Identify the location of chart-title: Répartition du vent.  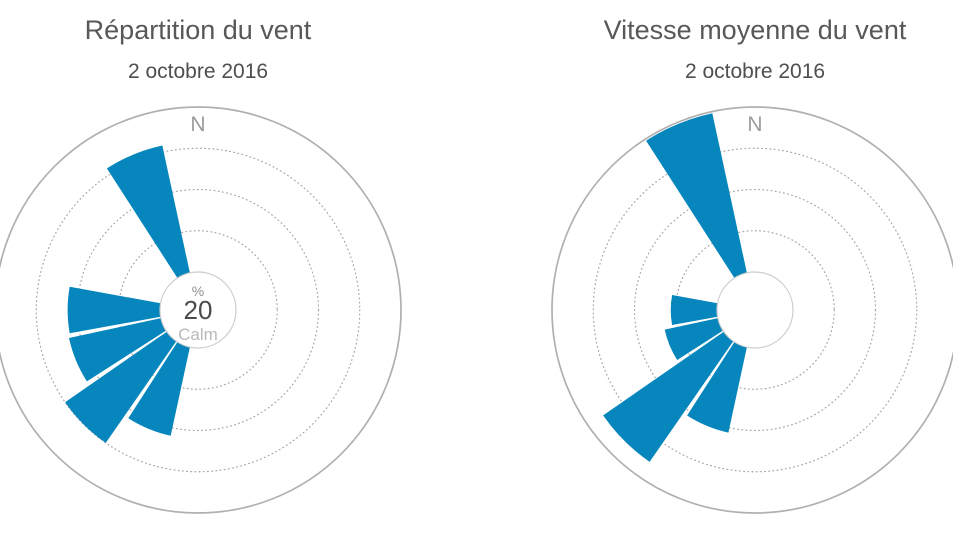
(198, 30).